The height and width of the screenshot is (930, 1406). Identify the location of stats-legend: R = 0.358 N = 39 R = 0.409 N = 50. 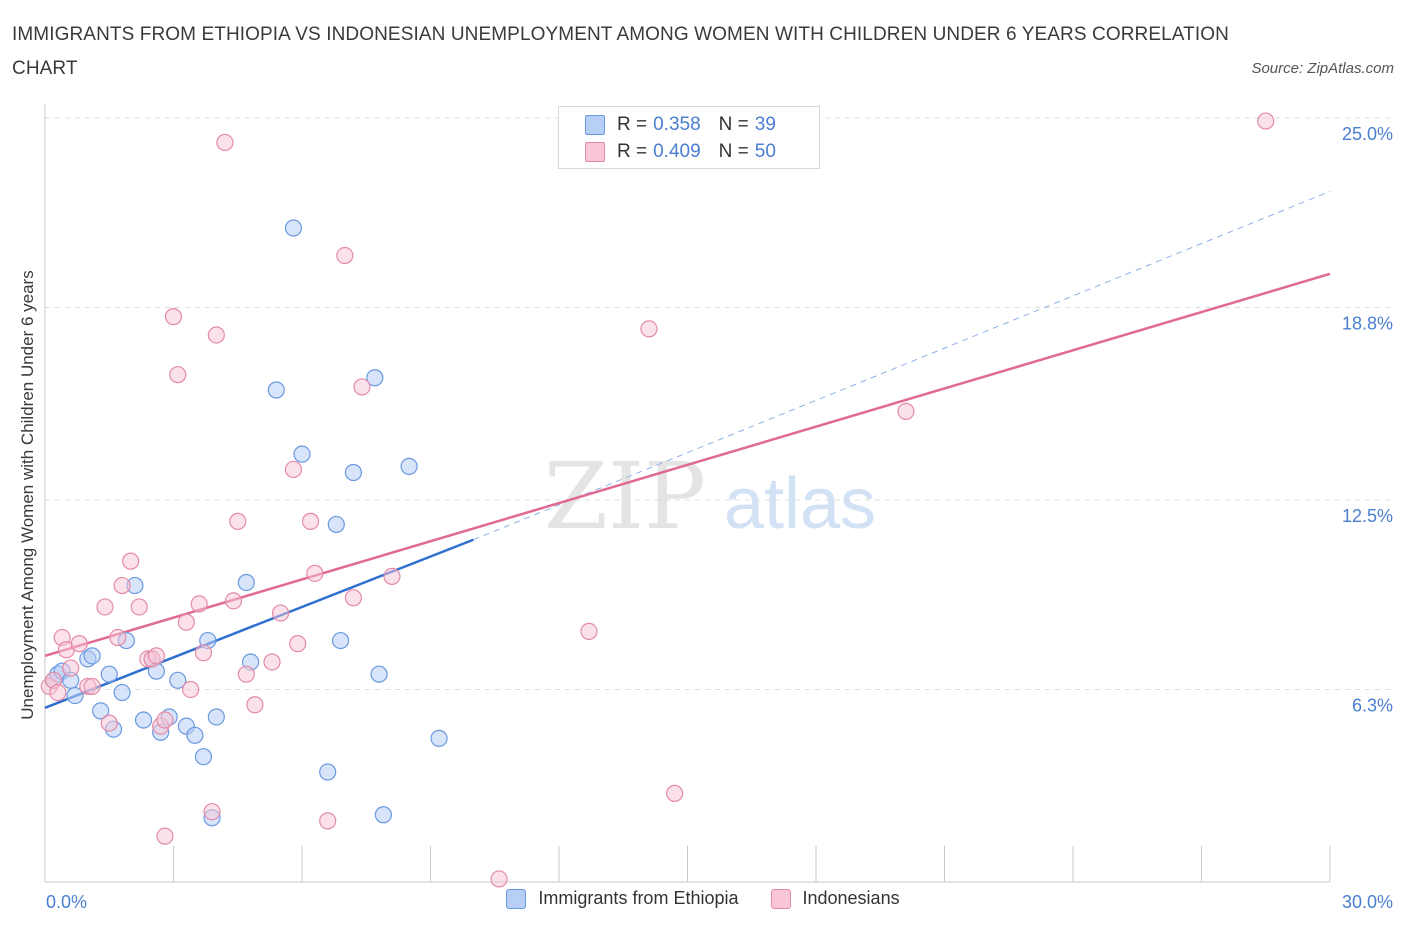
(689, 137).